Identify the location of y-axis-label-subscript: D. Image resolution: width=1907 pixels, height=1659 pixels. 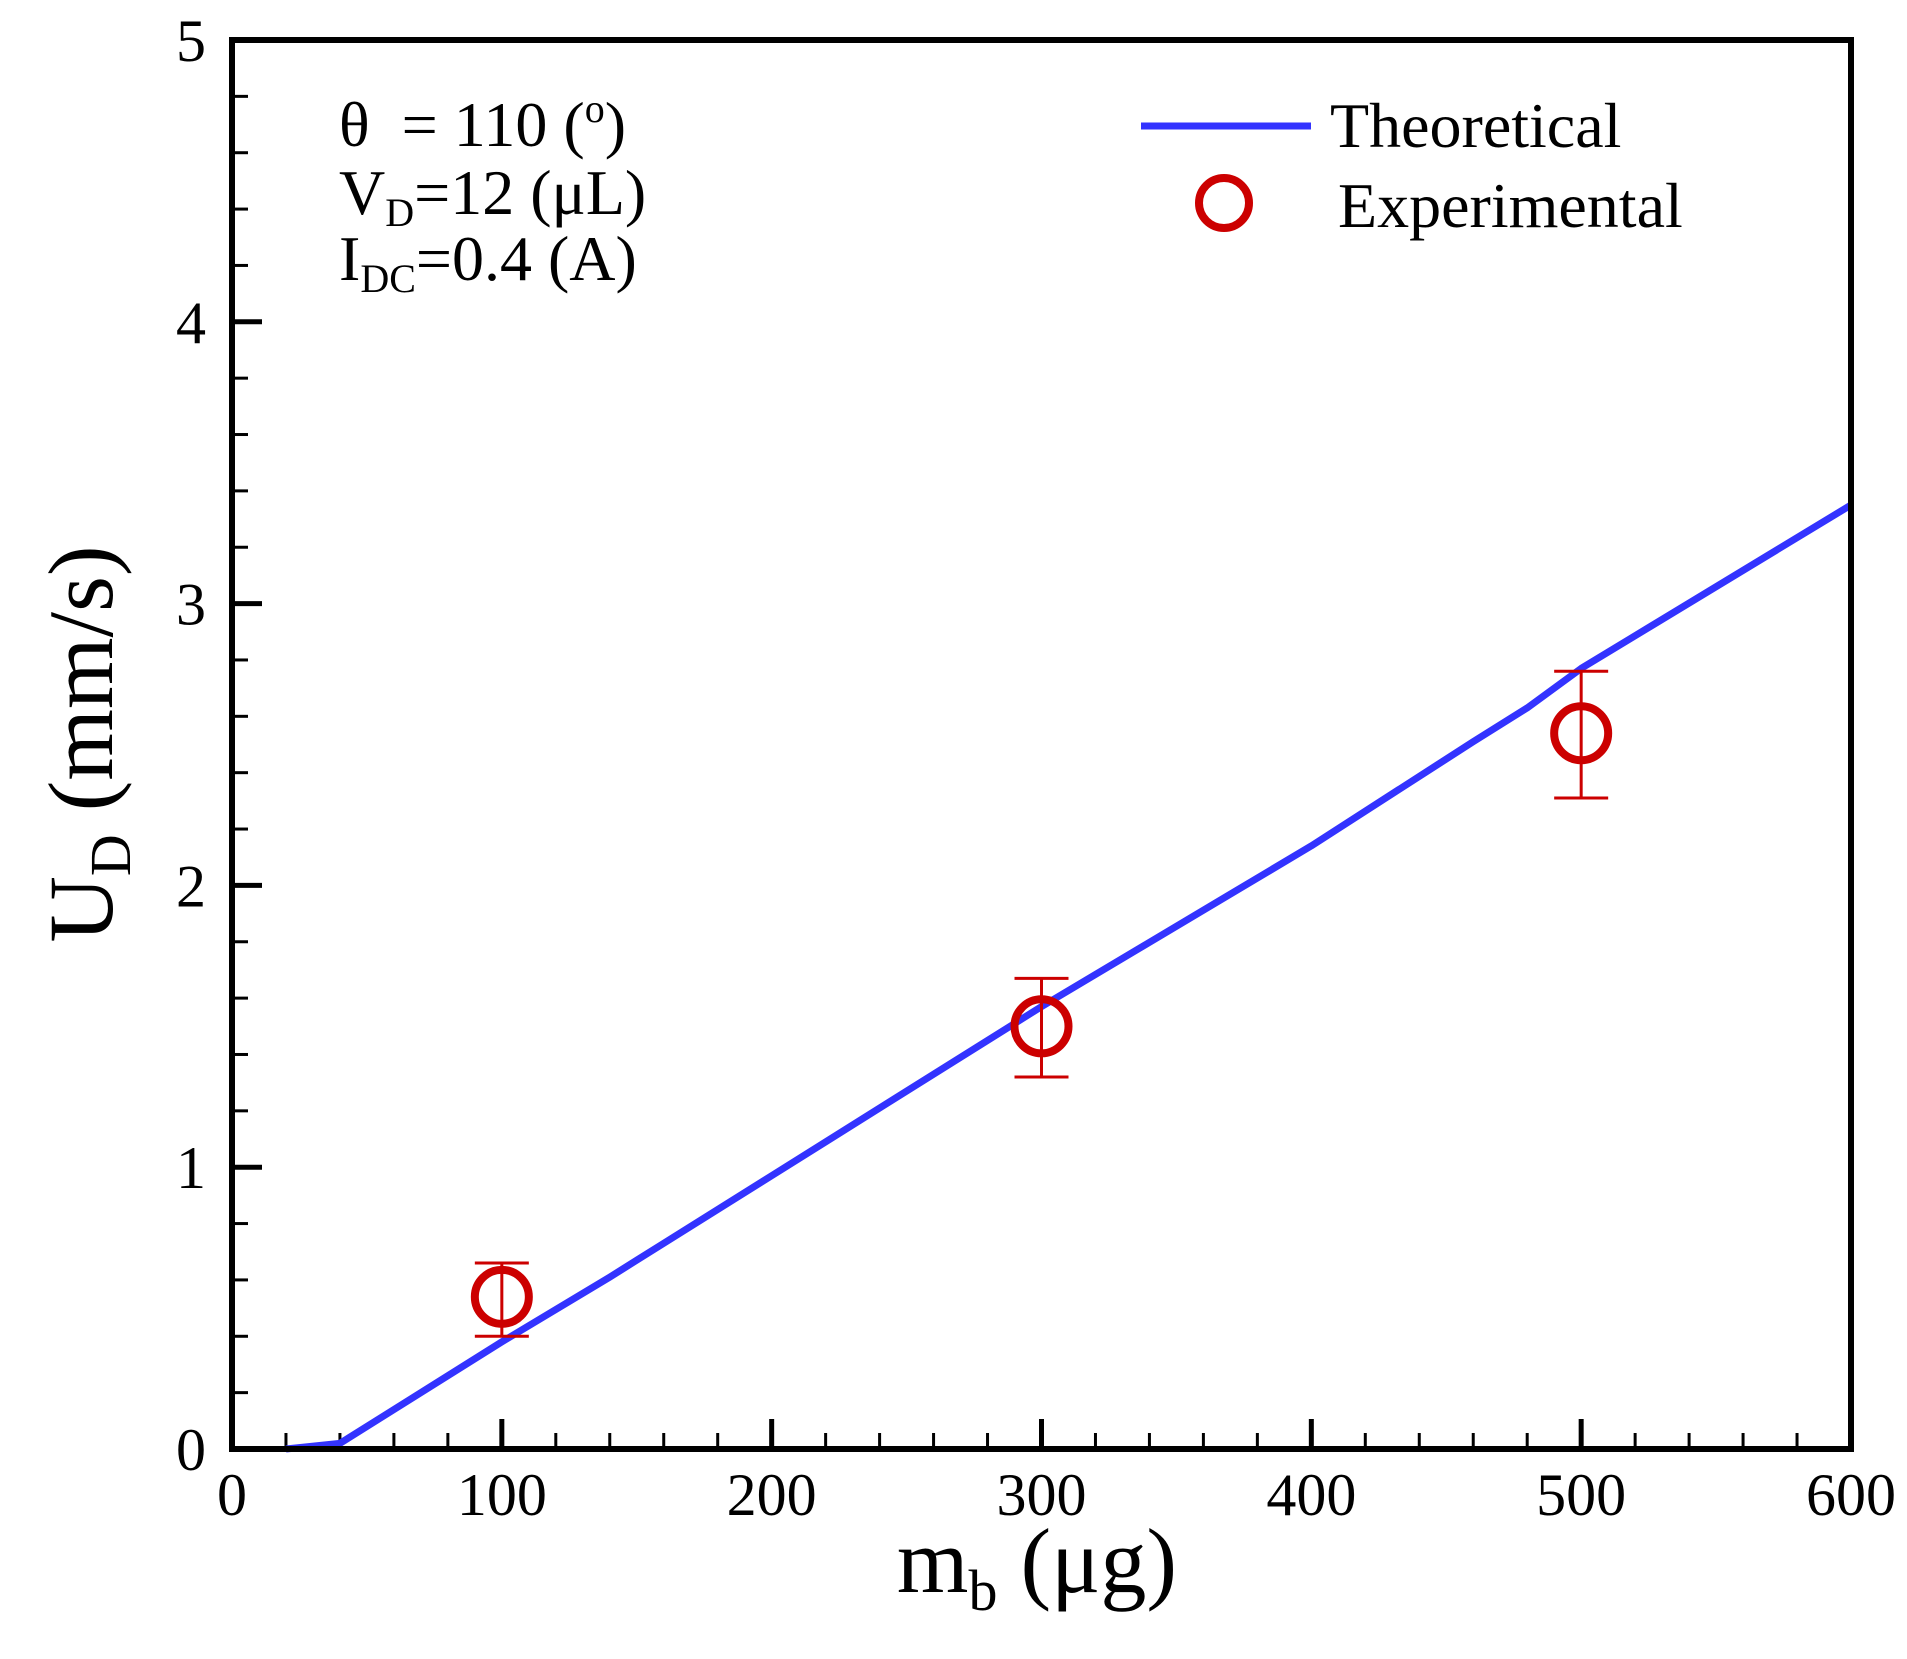
(110, 855).